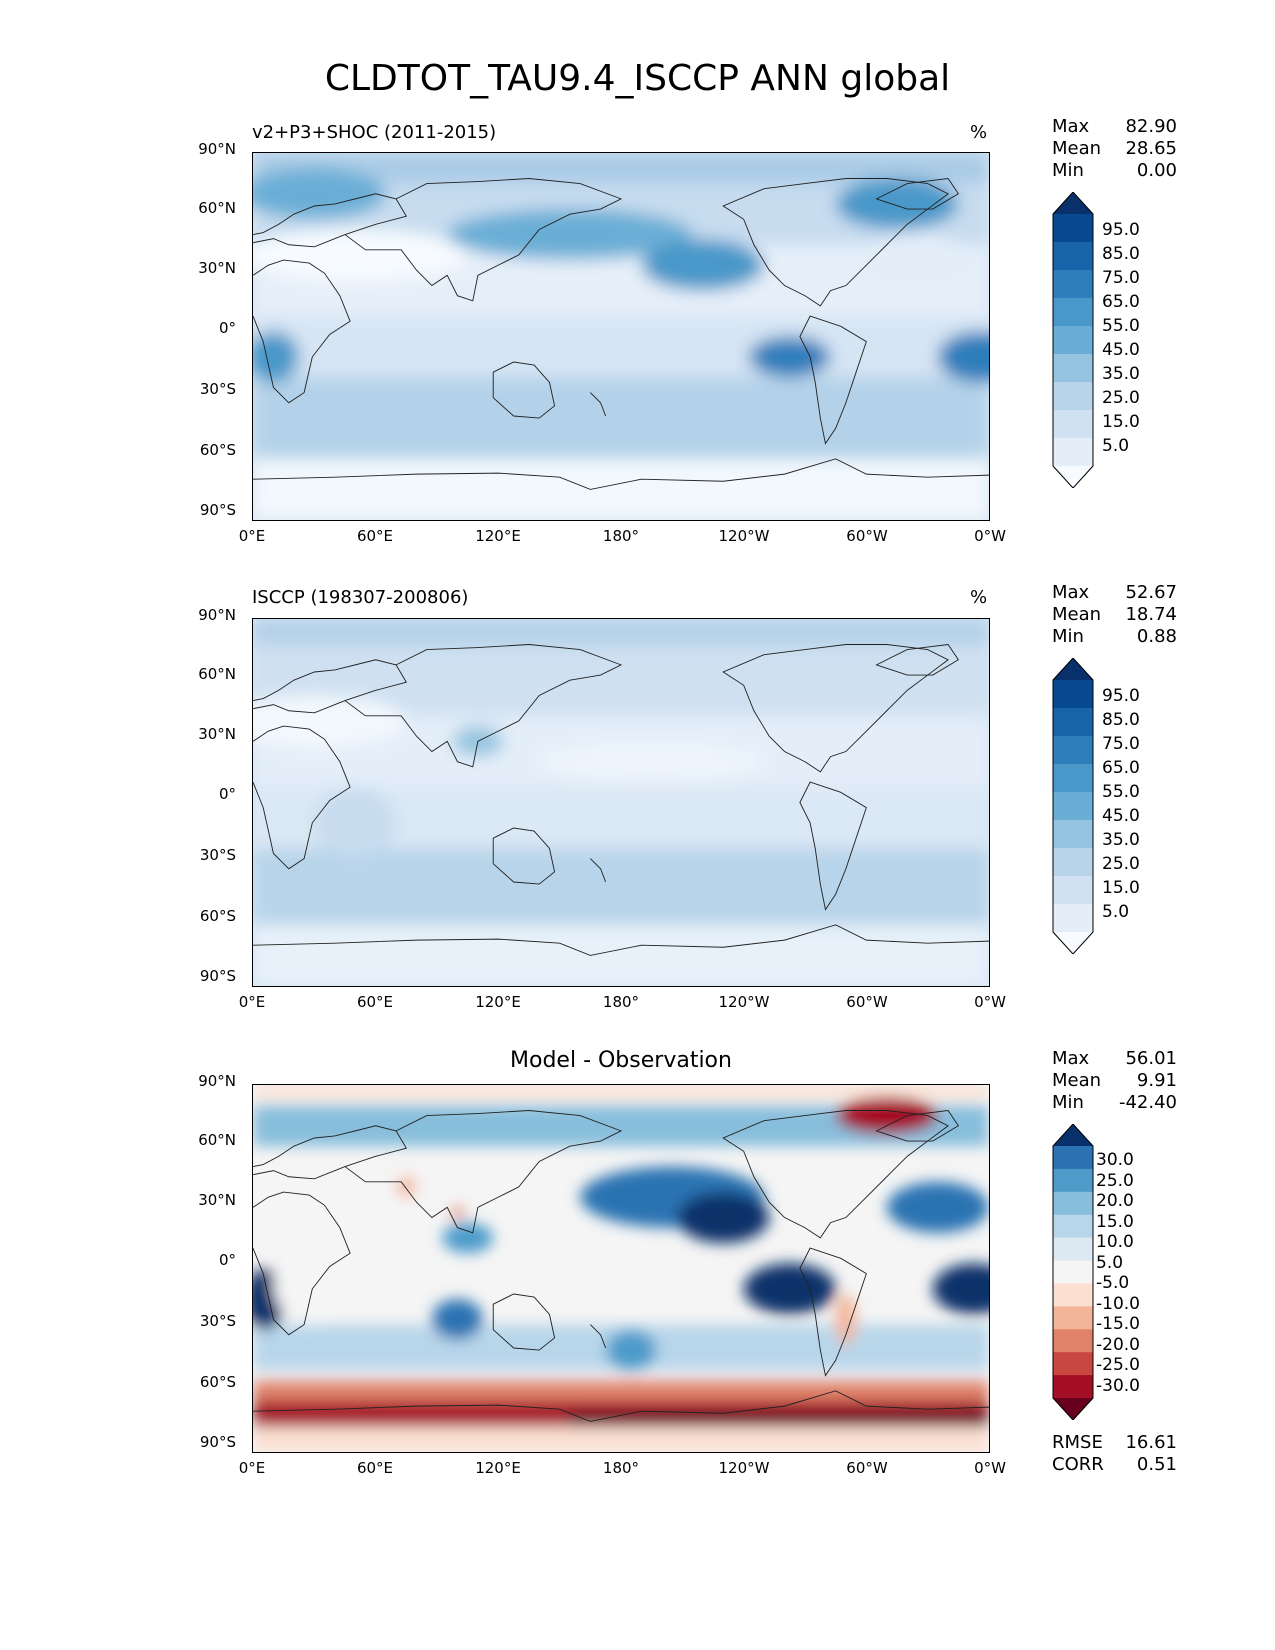 The height and width of the screenshot is (1650, 1275). I want to click on stat-row: Min -42.40, so click(1114, 1103).